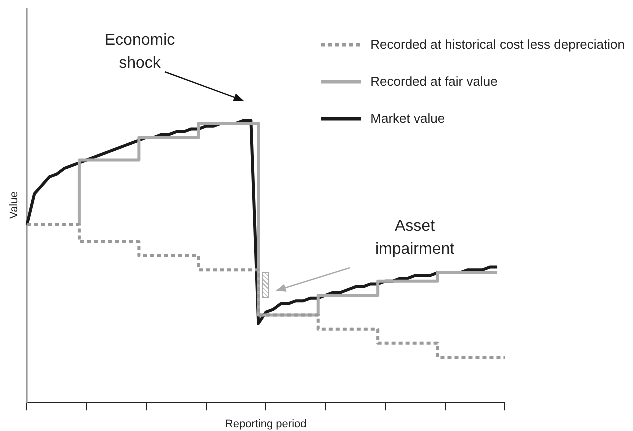  I want to click on legend-label: Market value, so click(408, 118).